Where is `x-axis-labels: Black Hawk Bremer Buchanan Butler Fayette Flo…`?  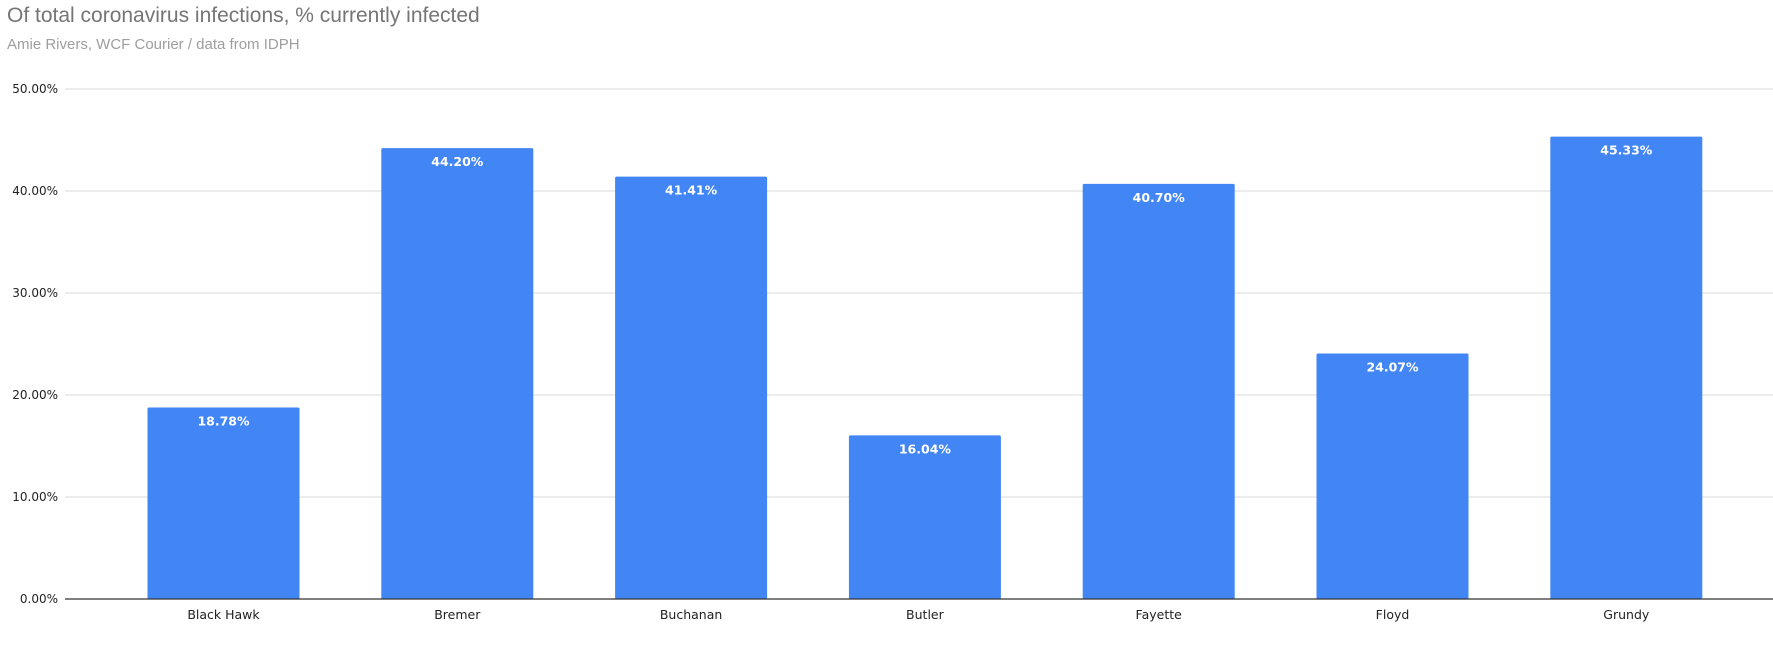
x-axis-labels: Black Hawk Bremer Buchanan Butler Fayette Flo… is located at coordinates (918, 614).